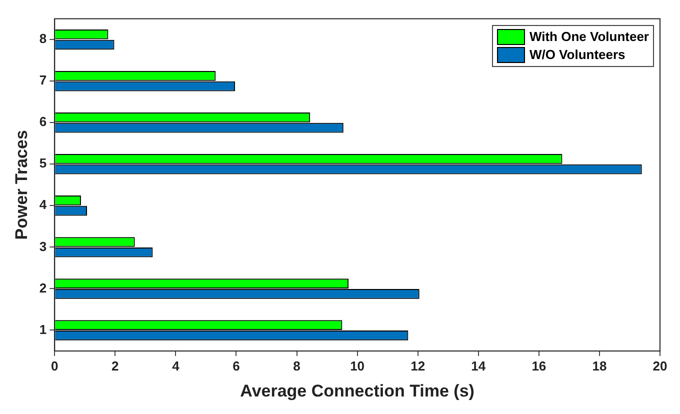 This screenshot has height=414, width=680. I want to click on y-tick-label: 7, so click(43, 80).